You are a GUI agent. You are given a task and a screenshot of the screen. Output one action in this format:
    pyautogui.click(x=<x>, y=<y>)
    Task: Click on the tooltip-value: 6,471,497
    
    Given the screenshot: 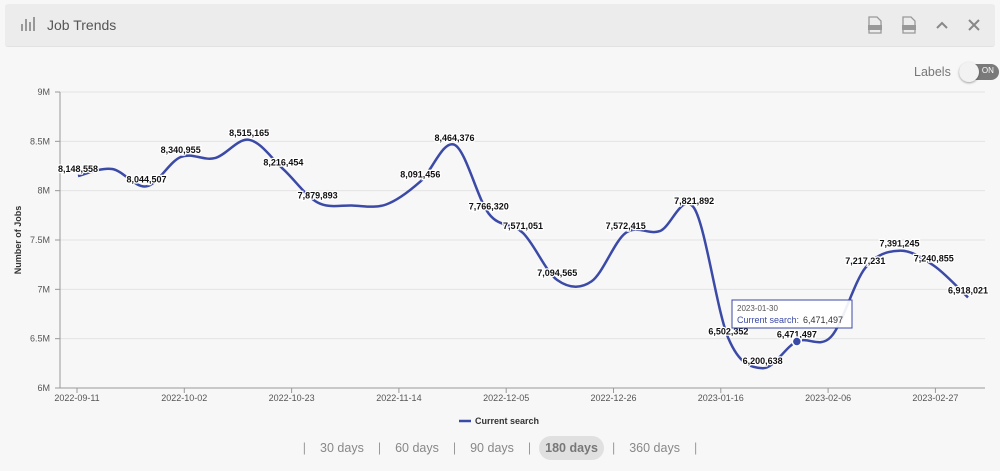 What is the action you would take?
    pyautogui.click(x=823, y=320)
    